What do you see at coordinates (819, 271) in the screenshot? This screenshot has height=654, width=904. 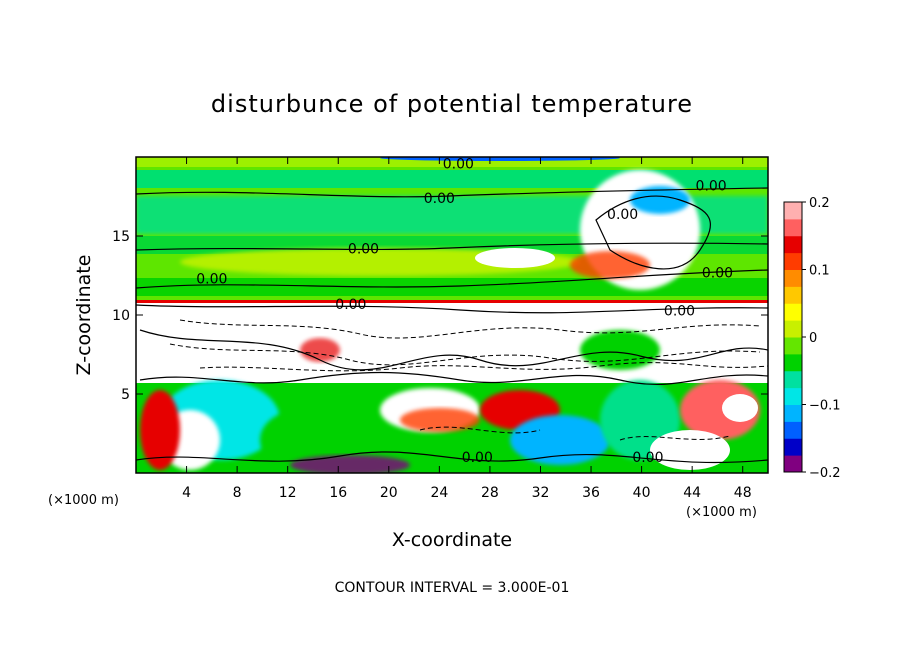 I see `colorbar-tick-label-1: 0.1` at bounding box center [819, 271].